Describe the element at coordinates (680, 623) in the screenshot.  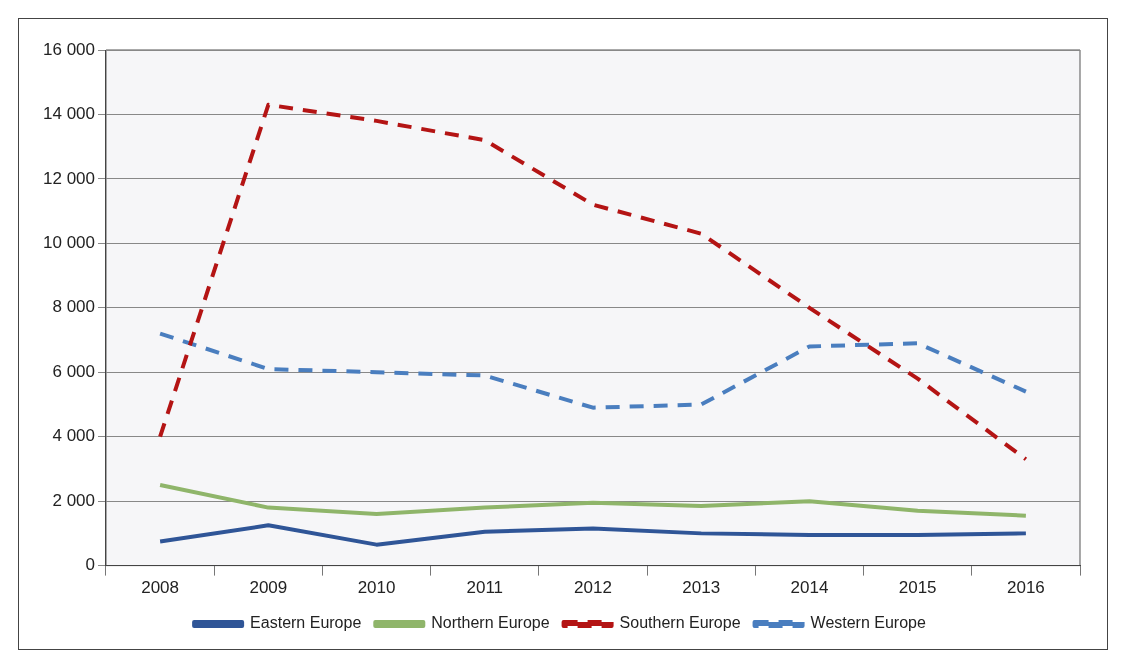
I see `legend-label: Southern Europe` at that location.